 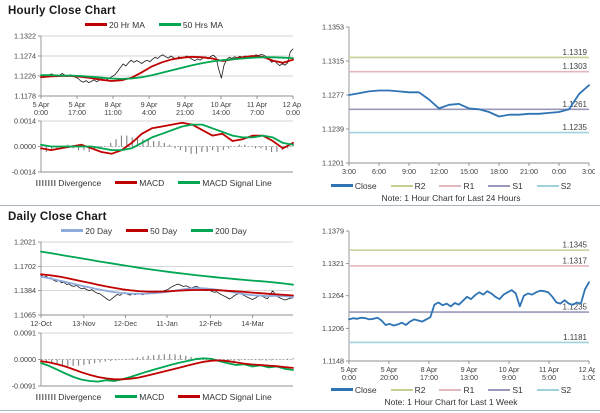 What do you see at coordinates (451, 402) in the screenshot?
I see `week1-note: Note: 1 Hour Chart for Last 1 Week` at bounding box center [451, 402].